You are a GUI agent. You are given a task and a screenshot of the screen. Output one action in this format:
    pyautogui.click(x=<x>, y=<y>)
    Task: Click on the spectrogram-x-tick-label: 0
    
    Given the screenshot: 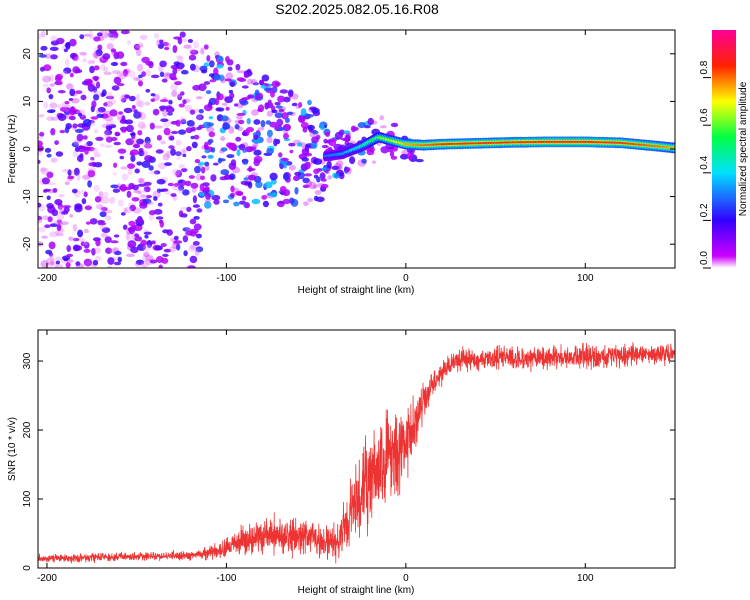 What is the action you would take?
    pyautogui.click(x=406, y=278)
    